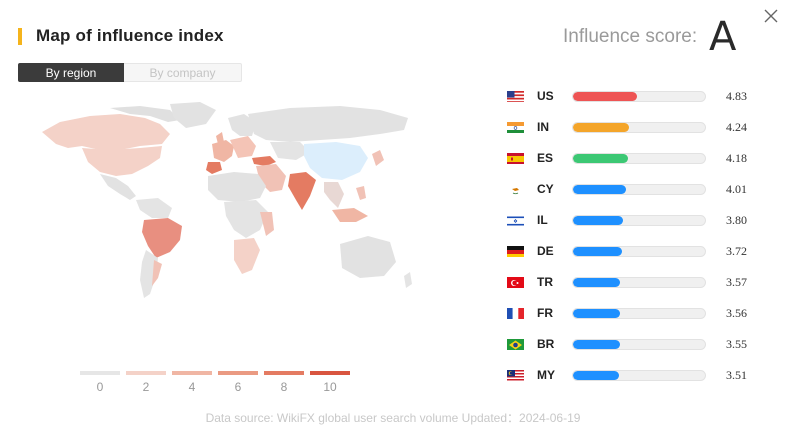 The width and height of the screenshot is (786, 441). I want to click on region-south-africa, so click(247, 256).